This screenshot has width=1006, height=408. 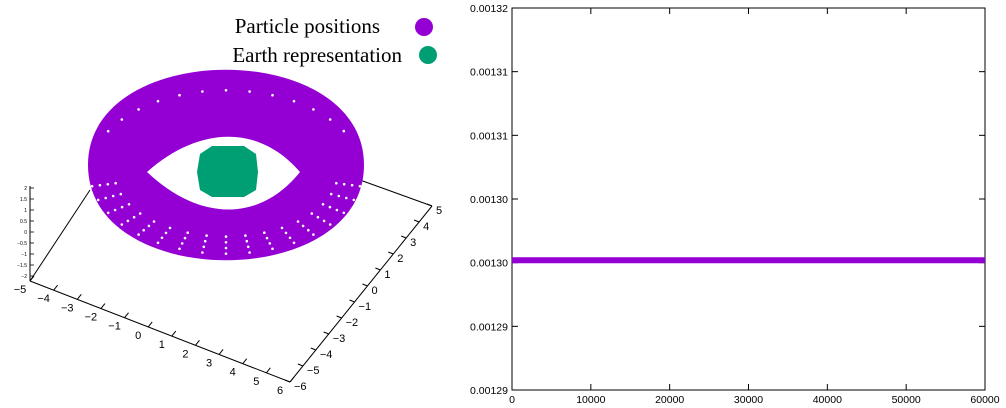 What do you see at coordinates (307, 26) in the screenshot?
I see `legend-label-particles: Particle positions` at bounding box center [307, 26].